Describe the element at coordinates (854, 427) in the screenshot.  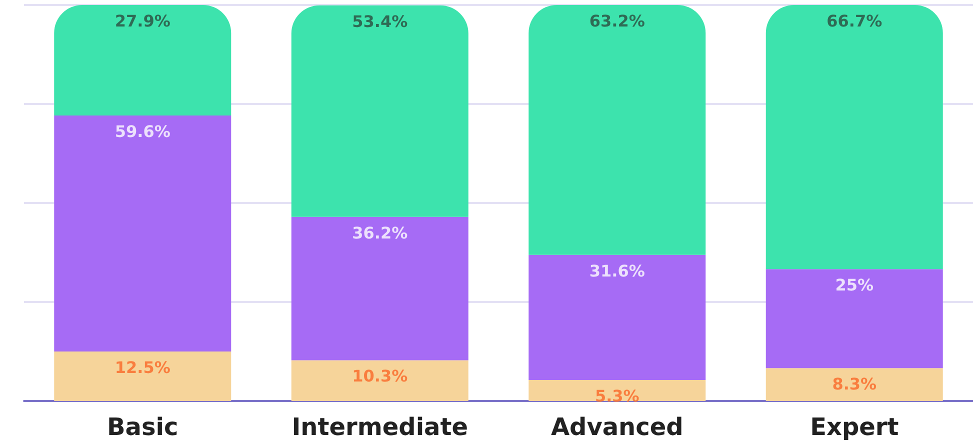
I see `x-tick-label: Expert` at that location.